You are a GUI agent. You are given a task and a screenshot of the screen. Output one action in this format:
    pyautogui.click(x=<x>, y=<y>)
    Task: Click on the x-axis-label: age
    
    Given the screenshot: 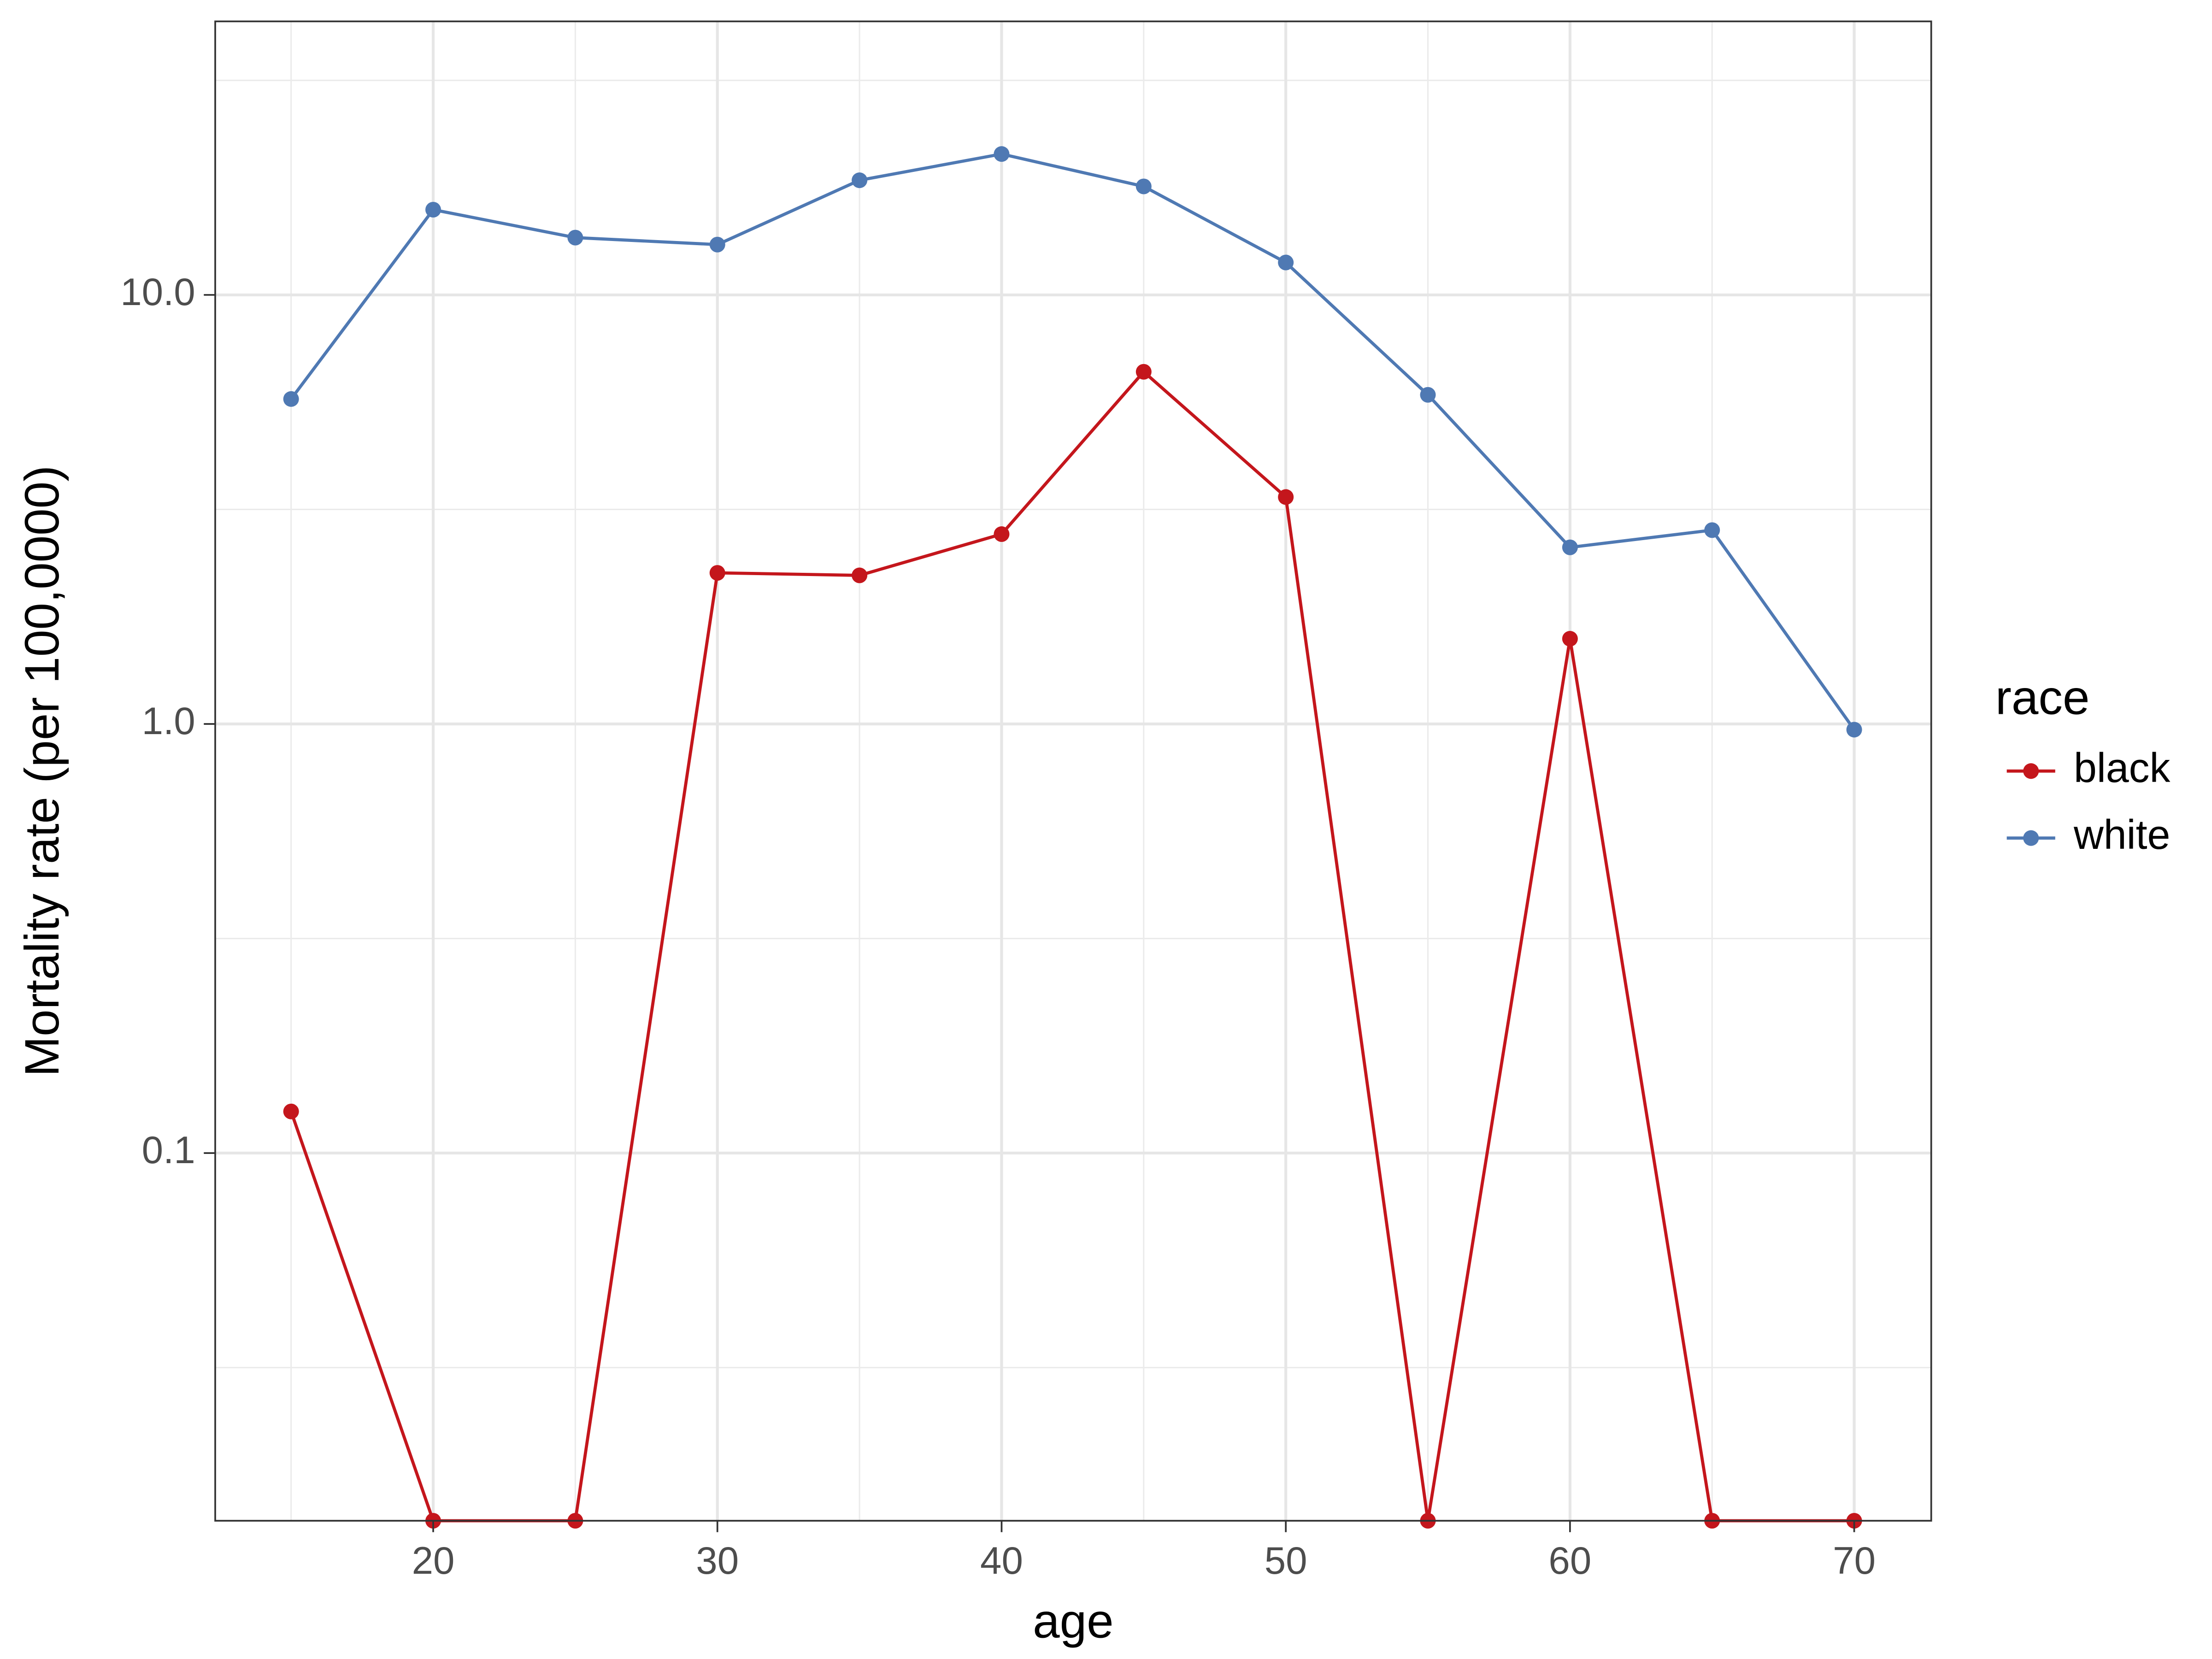 What is the action you would take?
    pyautogui.click(x=1073, y=1621)
    